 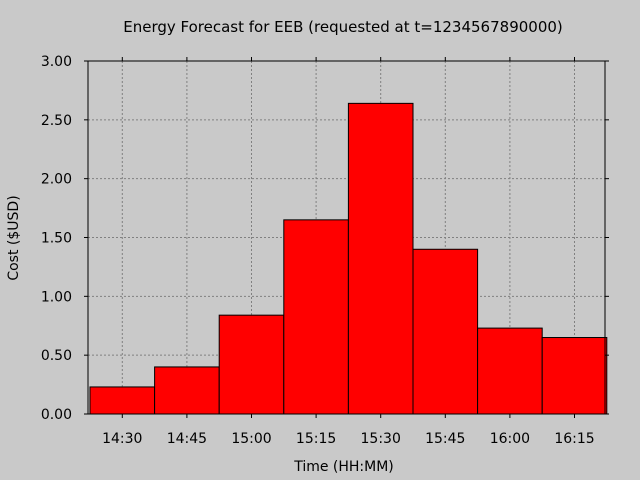 What do you see at coordinates (14, 237) in the screenshot?
I see `y-axis-label: Cost ($USD)` at bounding box center [14, 237].